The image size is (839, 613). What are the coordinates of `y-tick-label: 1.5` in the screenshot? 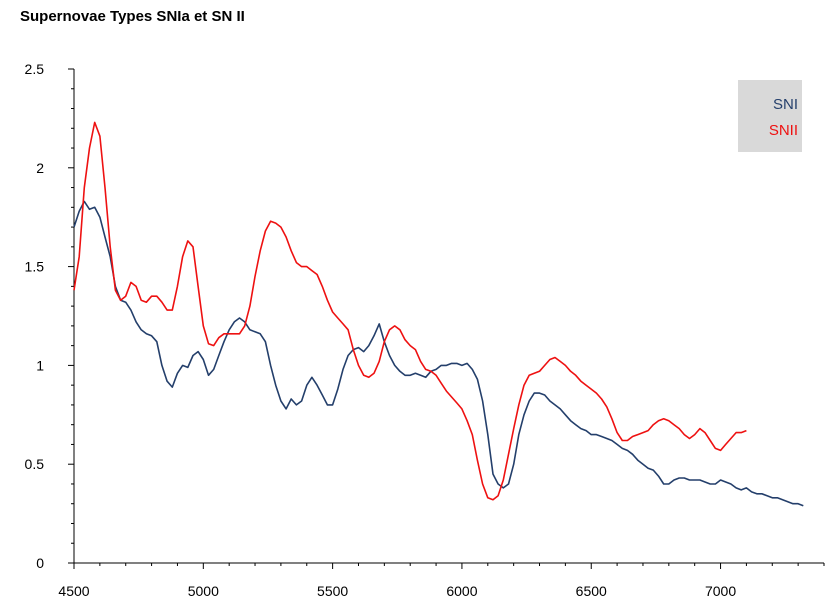 It's located at (35, 267).